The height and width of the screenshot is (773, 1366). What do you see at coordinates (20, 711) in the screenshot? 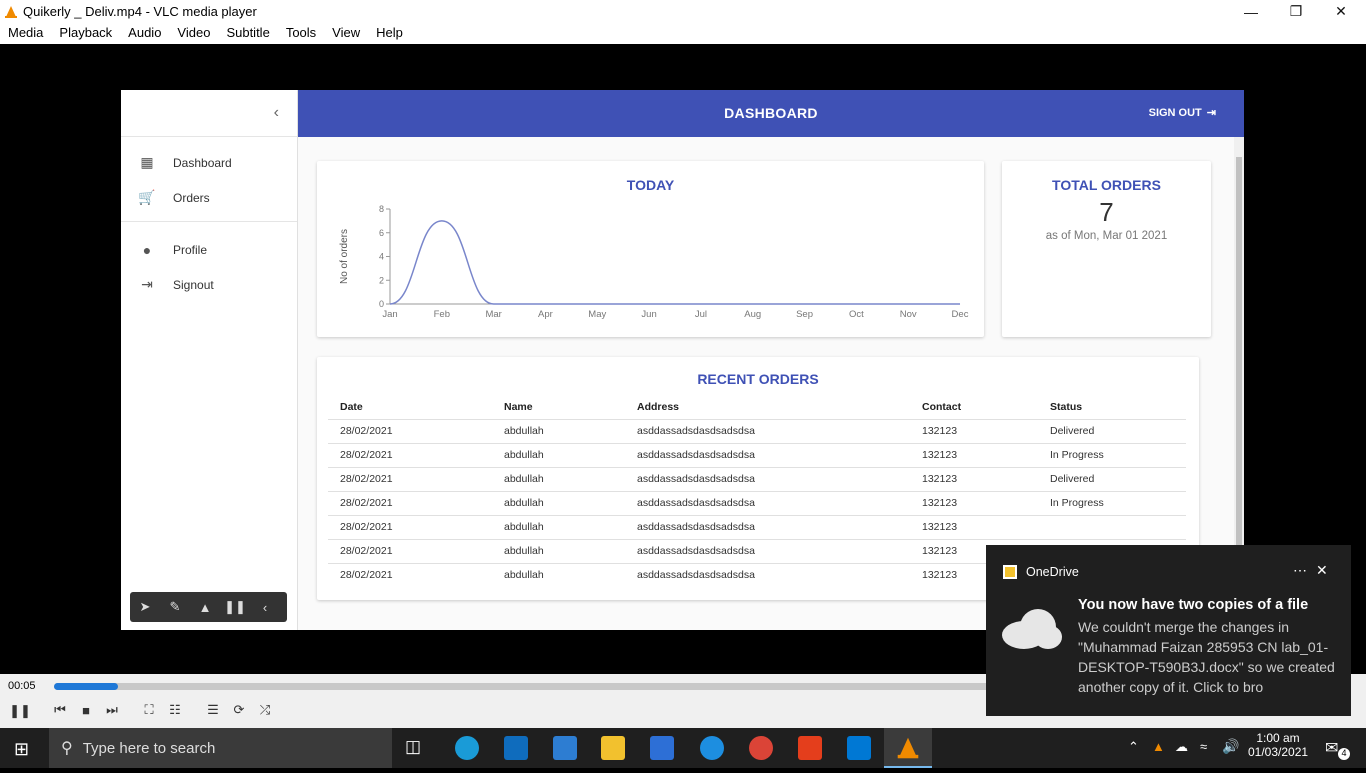
I see `pause-button: ❚❚` at bounding box center [20, 711].